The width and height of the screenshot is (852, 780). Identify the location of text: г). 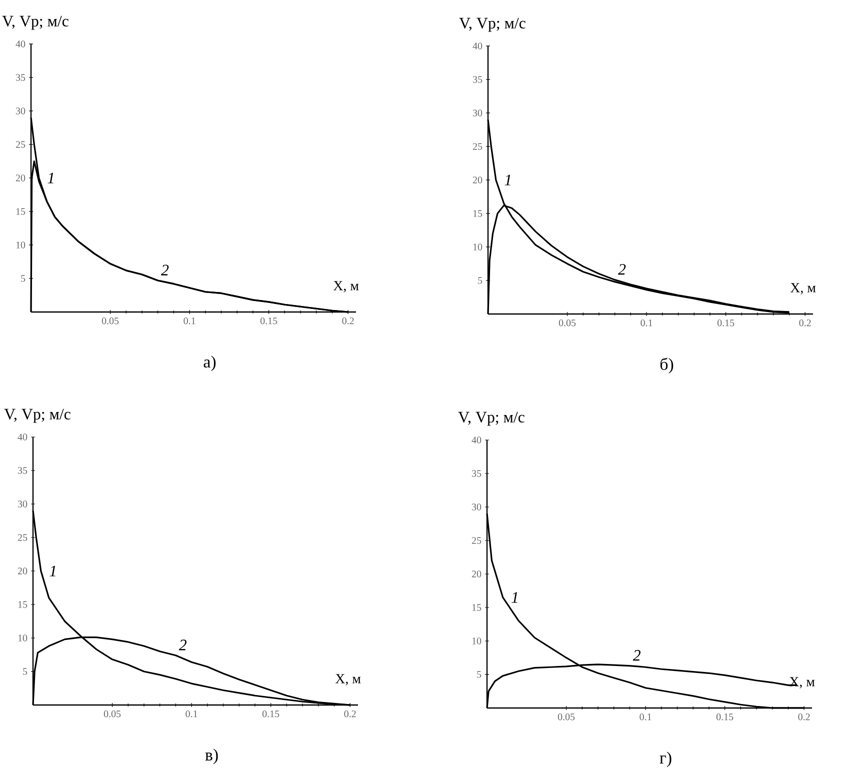
(666, 760).